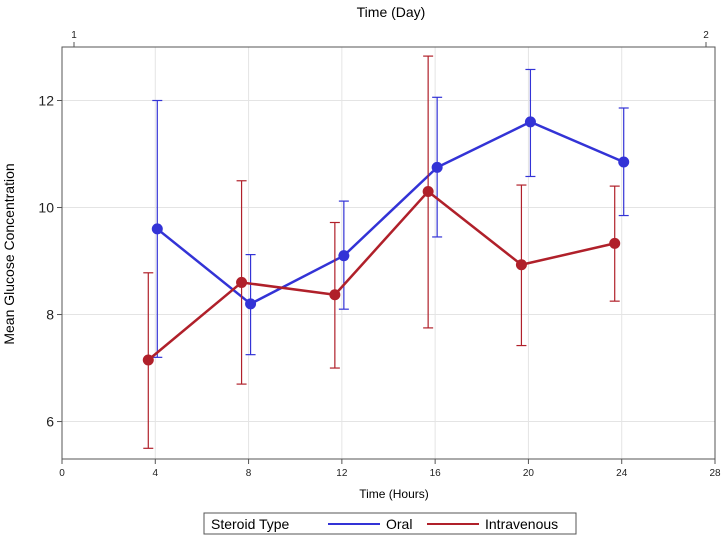 This screenshot has width=722, height=545. I want to click on x2-axis-label: Time (Day), so click(391, 12).